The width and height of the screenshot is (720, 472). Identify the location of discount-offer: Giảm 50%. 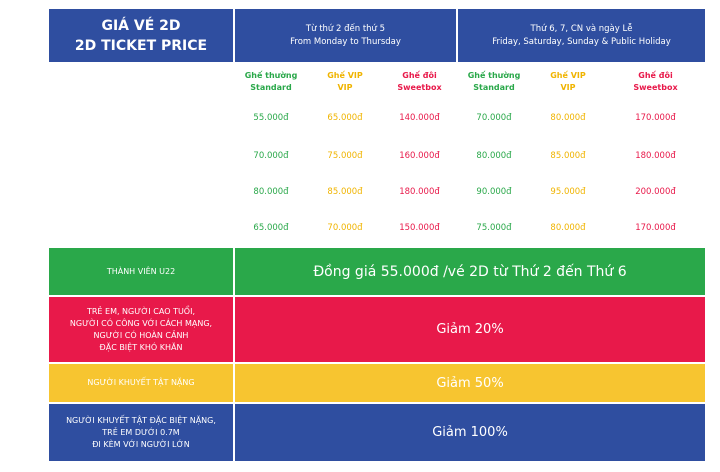
(470, 383).